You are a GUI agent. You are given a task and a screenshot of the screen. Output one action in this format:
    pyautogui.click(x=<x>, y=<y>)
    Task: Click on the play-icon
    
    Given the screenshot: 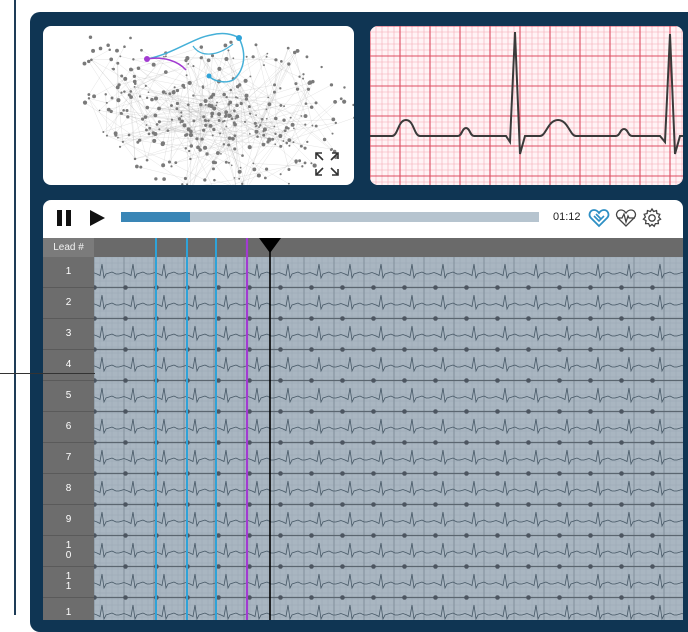 What is the action you would take?
    pyautogui.click(x=97, y=218)
    